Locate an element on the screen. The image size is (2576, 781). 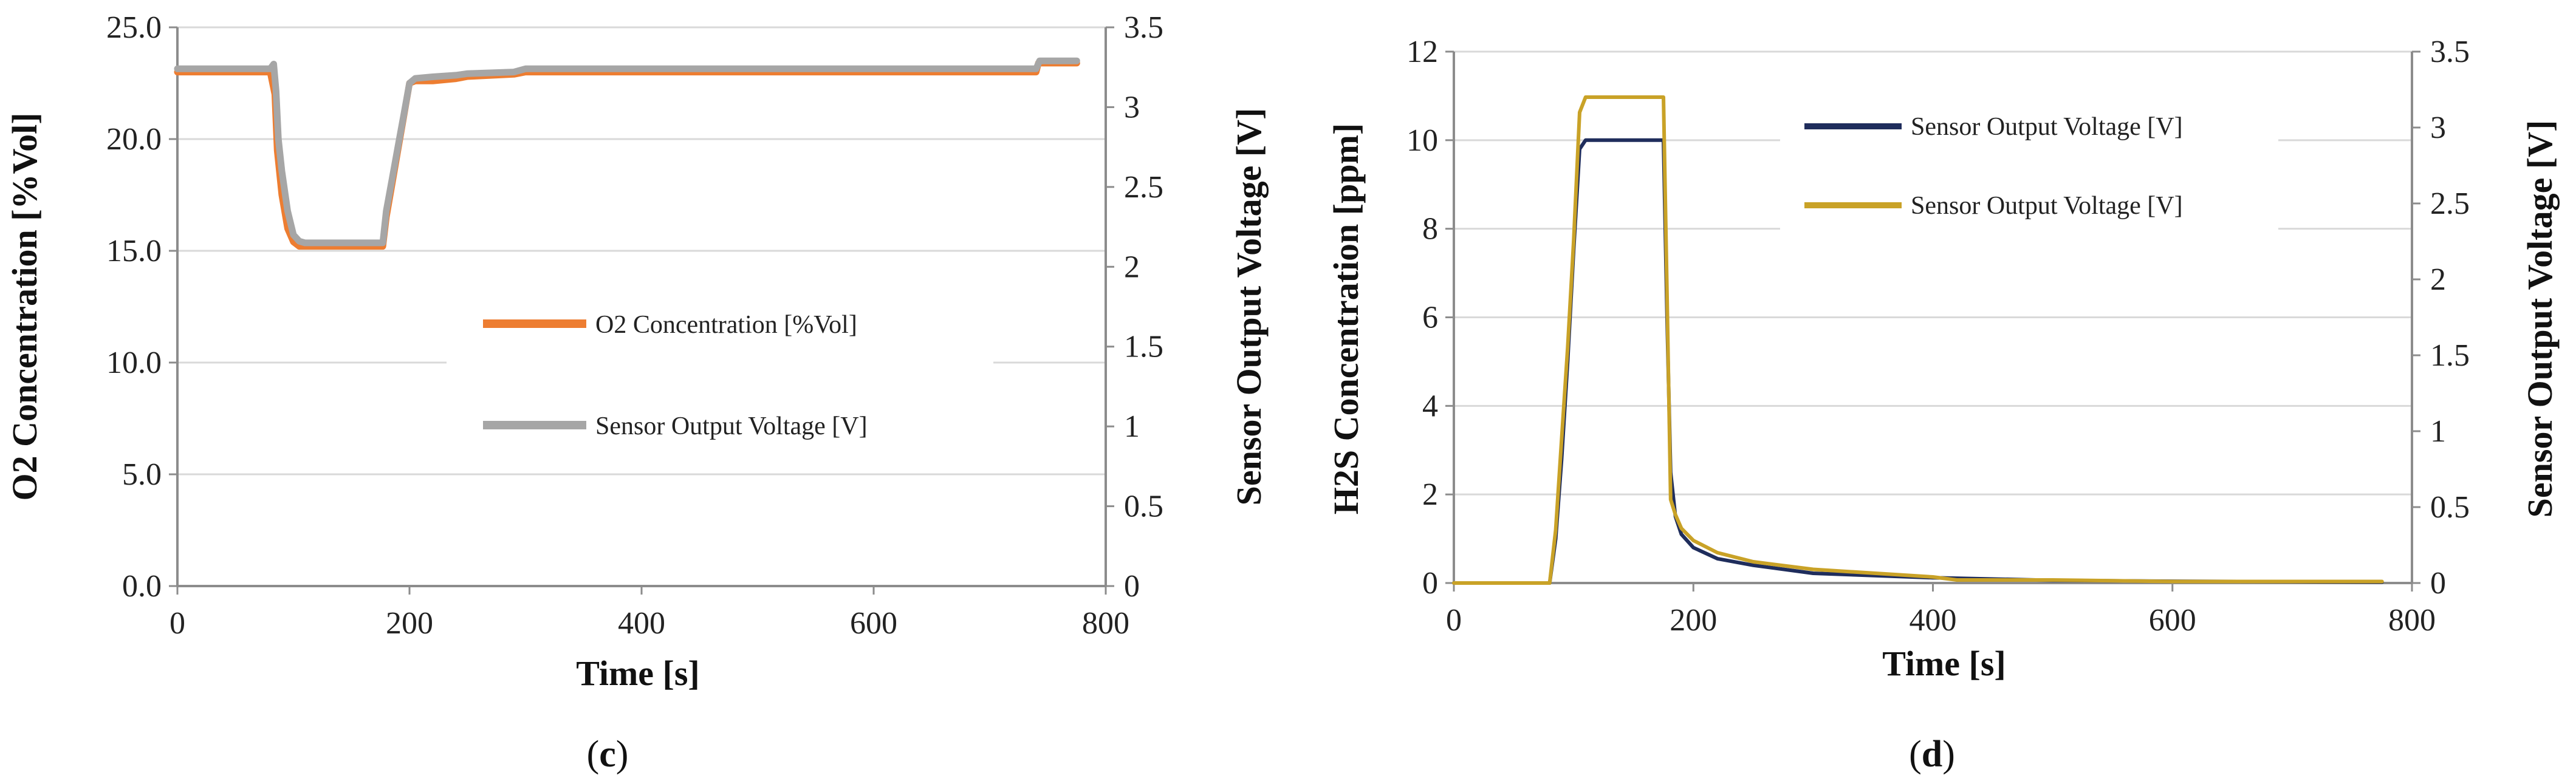
chart-c-x-tick-label: 0 is located at coordinates (178, 624).